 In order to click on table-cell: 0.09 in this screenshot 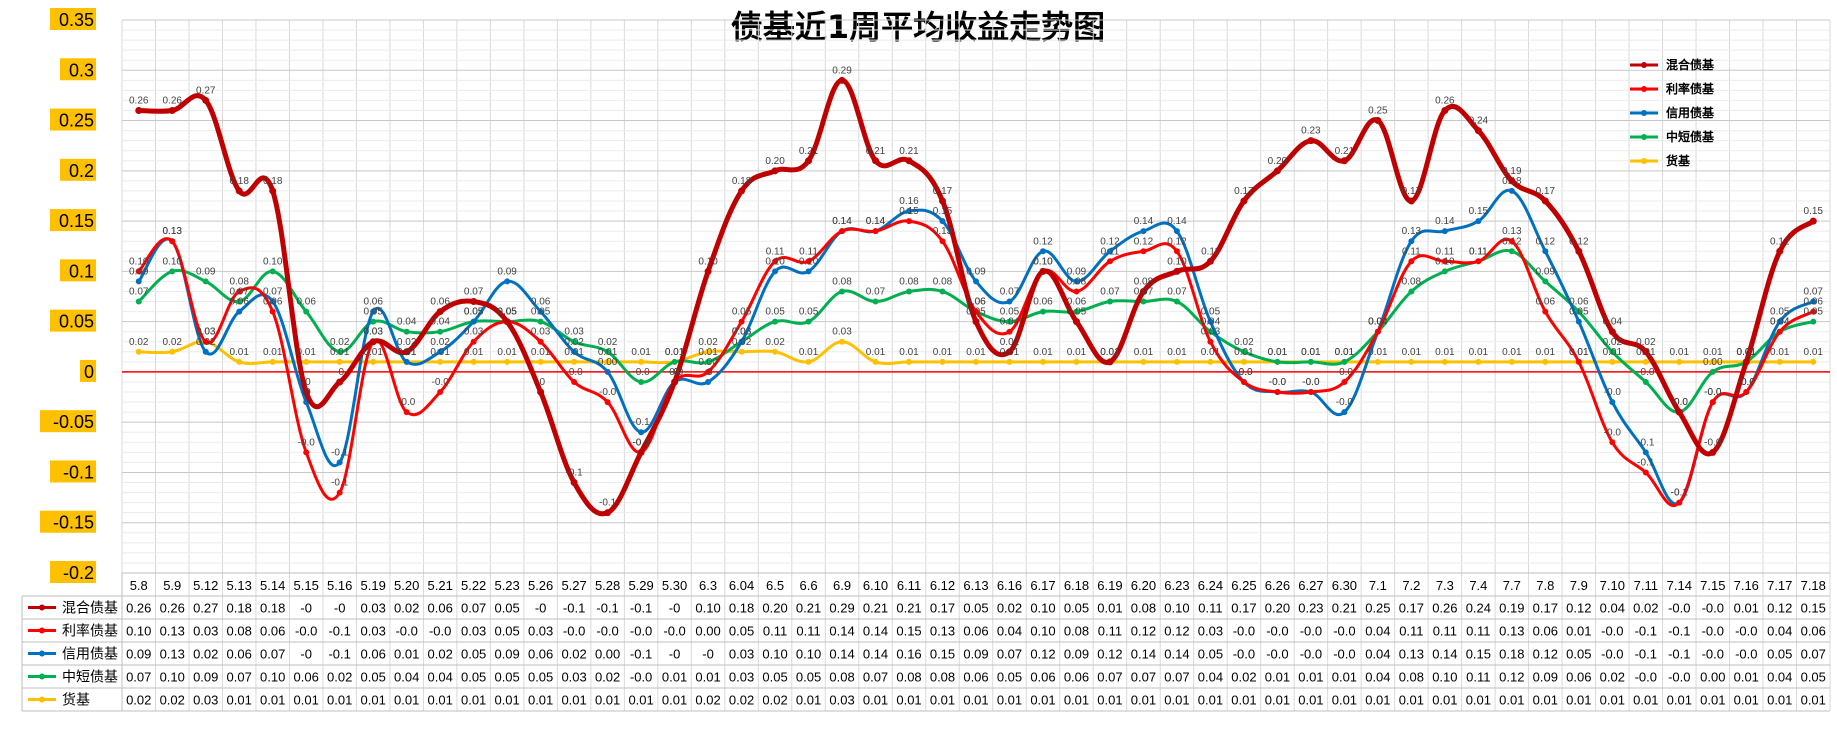, I will do `click(205, 677)`.